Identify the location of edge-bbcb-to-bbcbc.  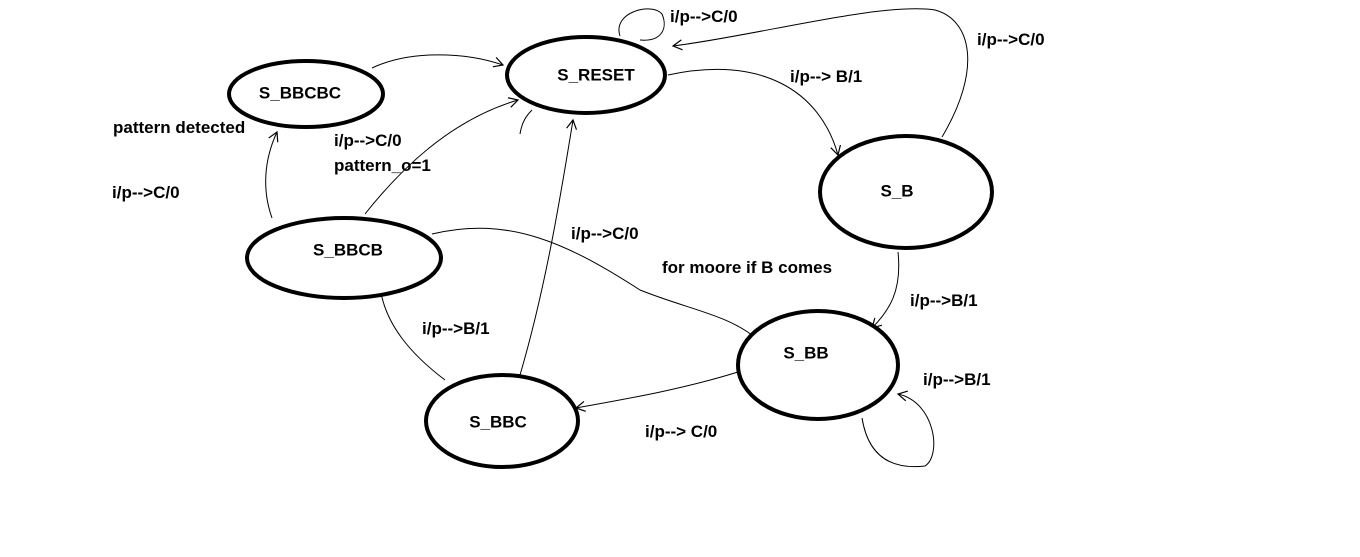
(272, 174).